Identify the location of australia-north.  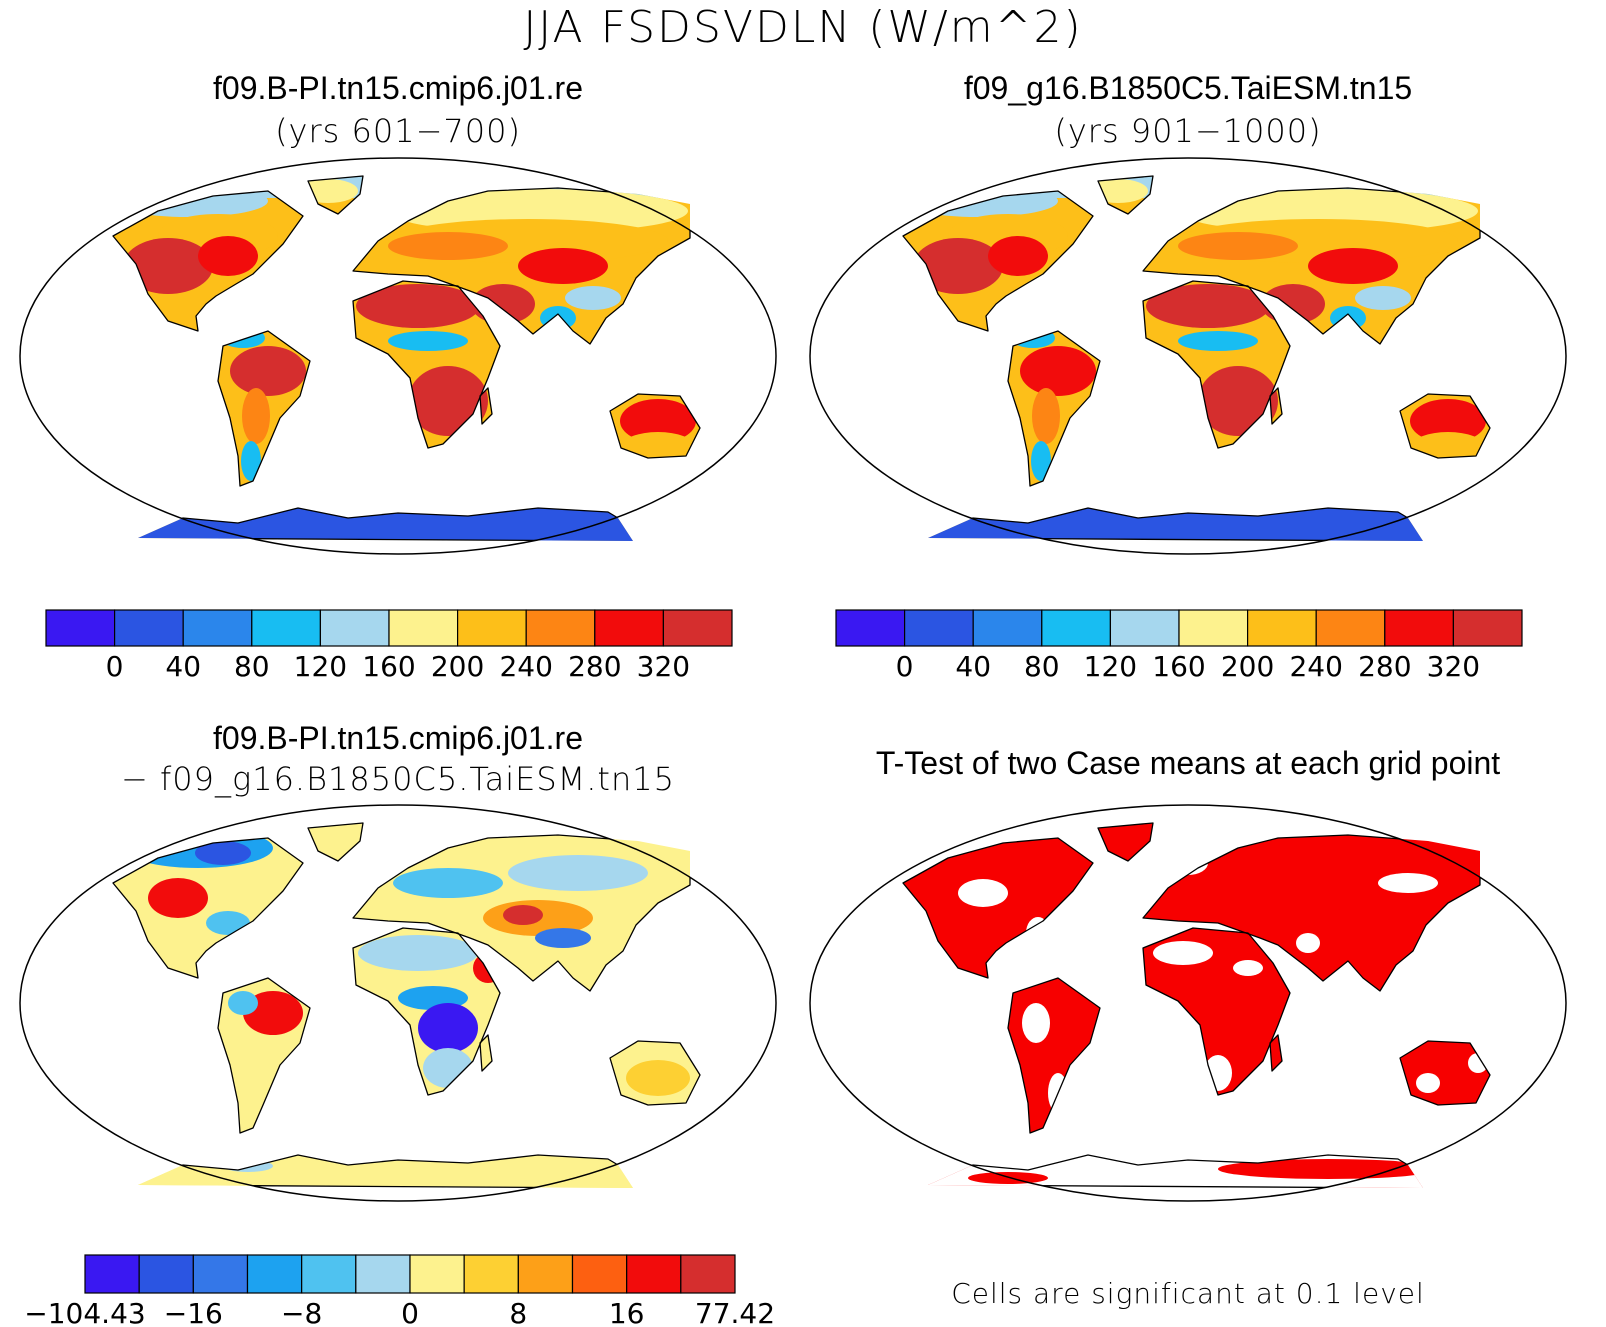
(1448, 421).